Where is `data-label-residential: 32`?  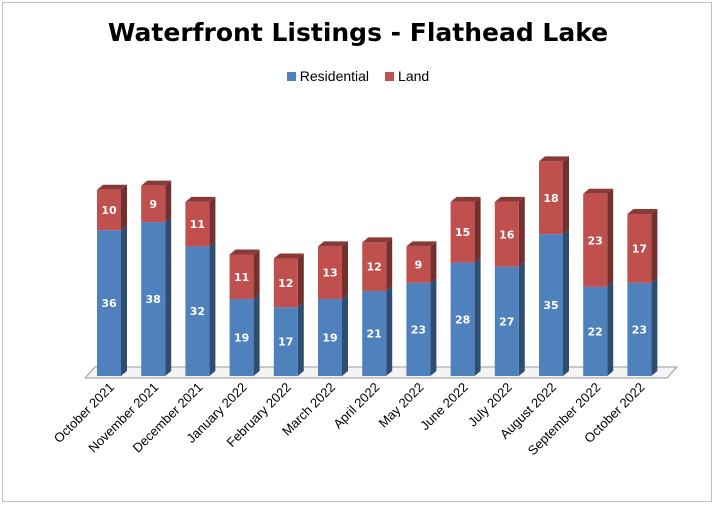 data-label-residential: 32 is located at coordinates (197, 311).